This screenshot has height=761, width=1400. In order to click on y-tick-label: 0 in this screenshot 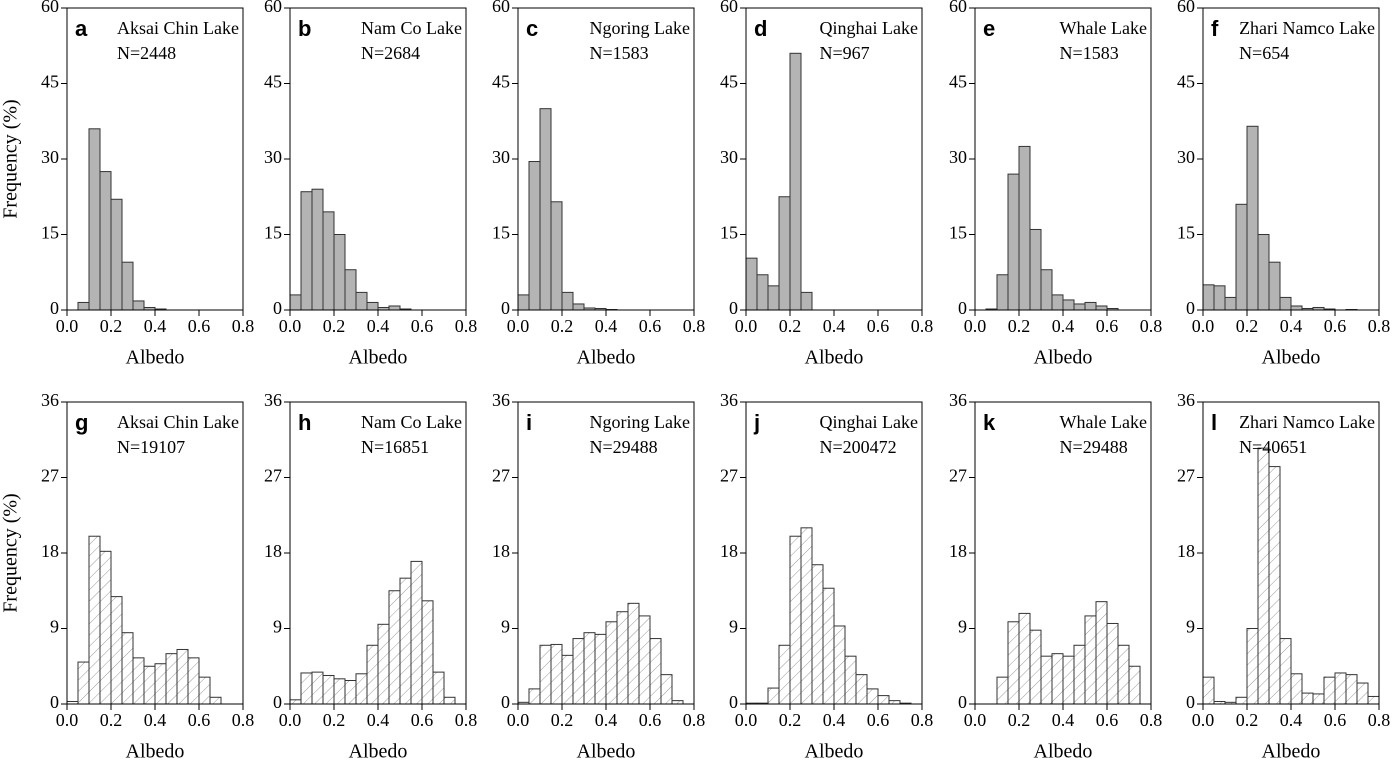, I will do `click(733, 702)`.